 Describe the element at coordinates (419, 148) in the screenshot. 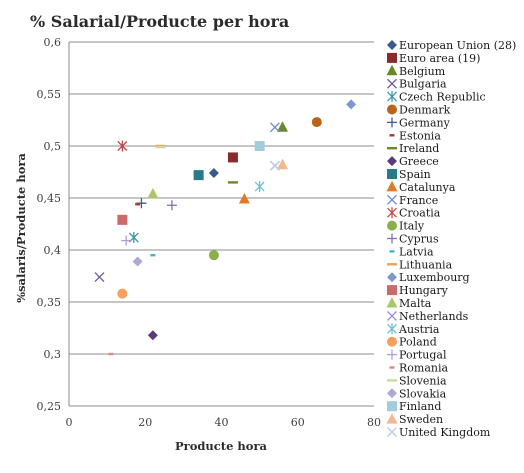

I see `legend-label: Ireland` at that location.